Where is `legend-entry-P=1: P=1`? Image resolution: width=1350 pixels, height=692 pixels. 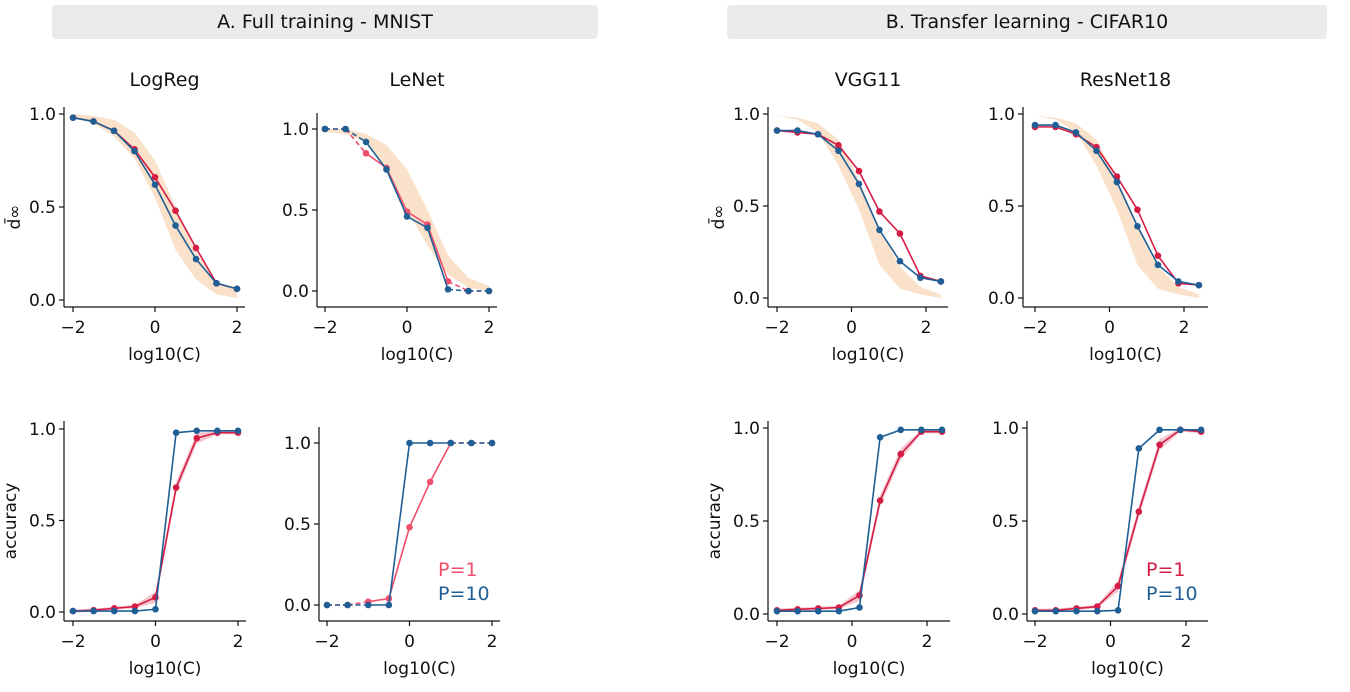 legend-entry-P=1: P=1 is located at coordinates (1165, 570).